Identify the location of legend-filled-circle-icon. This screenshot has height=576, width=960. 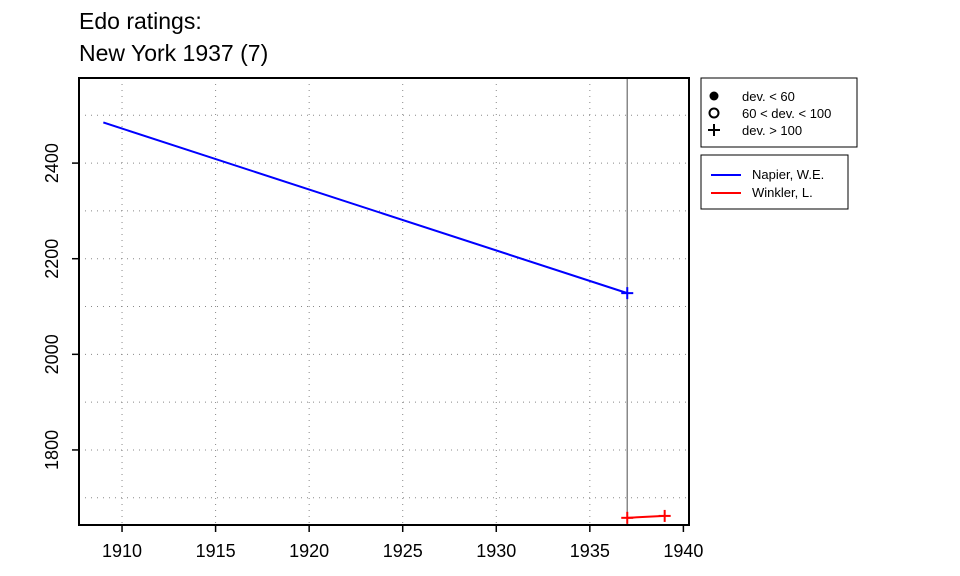
(714, 96).